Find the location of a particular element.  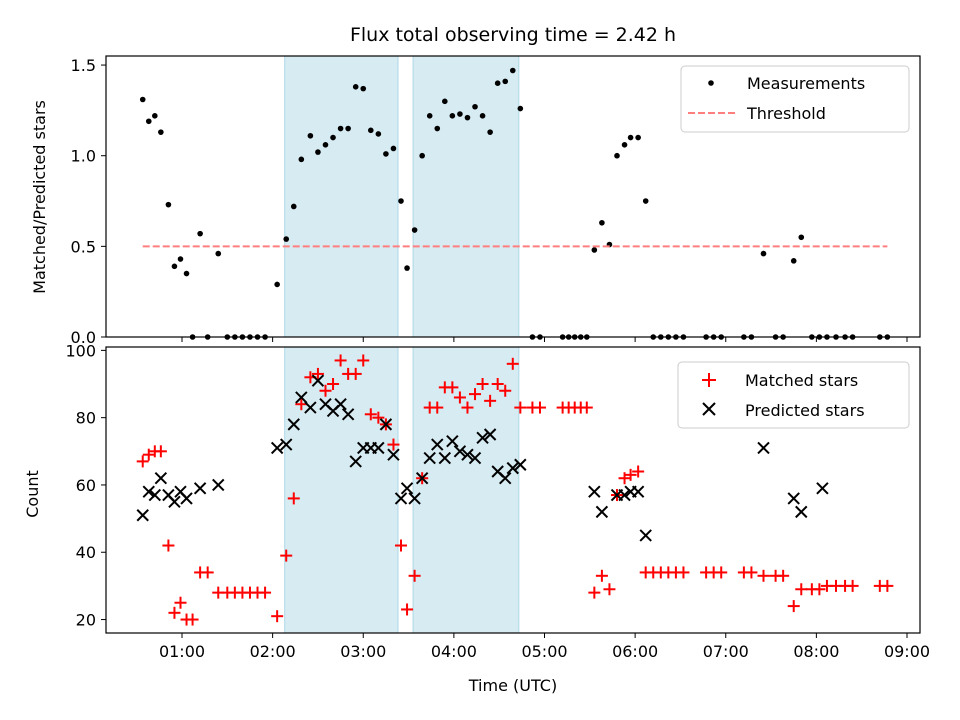

legend-predicted-marker is located at coordinates (709, 409).